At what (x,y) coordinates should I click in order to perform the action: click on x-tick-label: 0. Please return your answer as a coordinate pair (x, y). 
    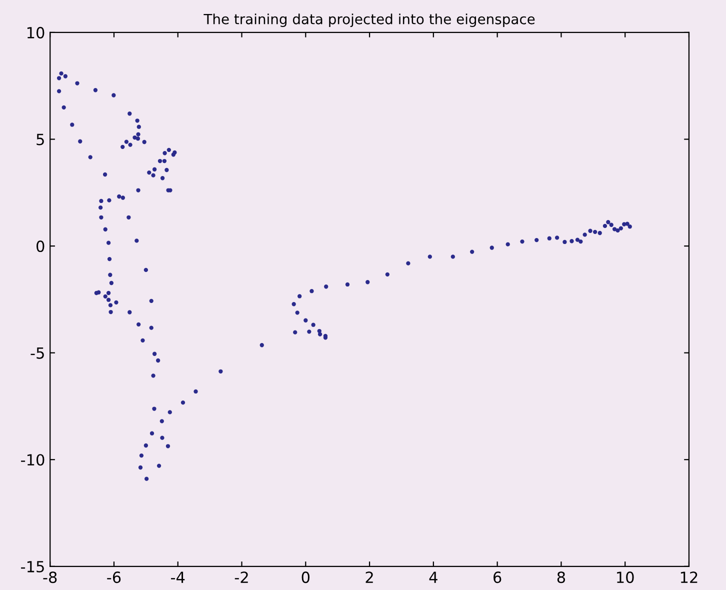
    Looking at the image, I should click on (306, 578).